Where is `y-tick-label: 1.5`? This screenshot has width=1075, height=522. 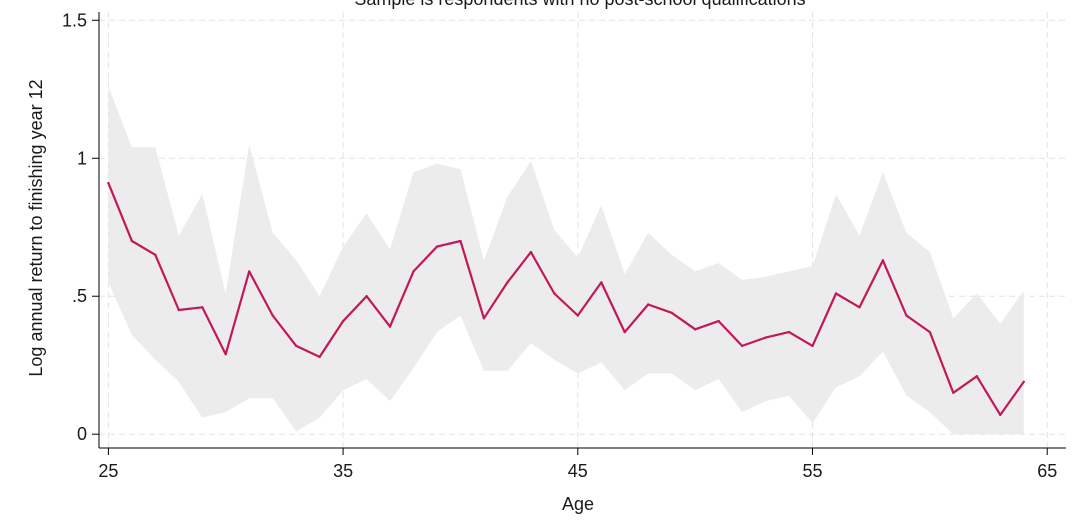 y-tick-label: 1.5 is located at coordinates (74, 20).